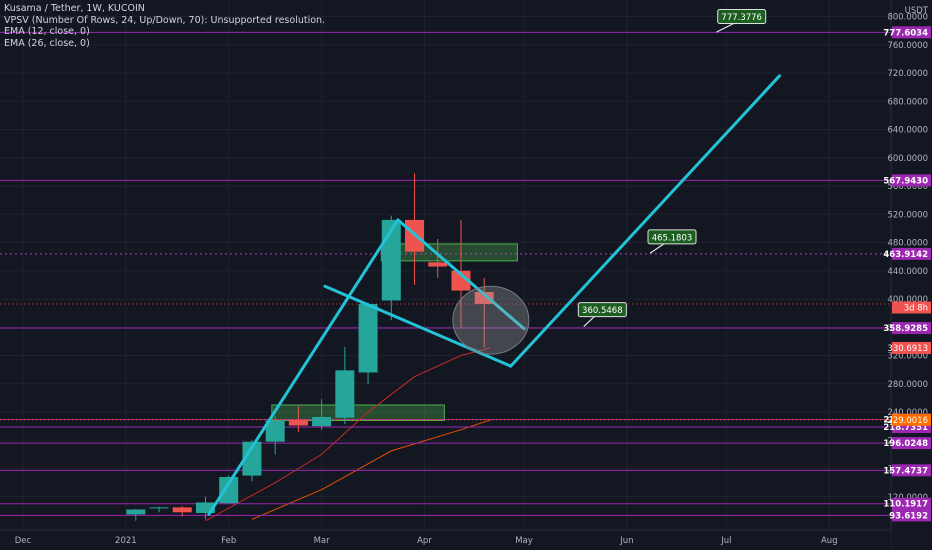  I want to click on level-price-text: 777.6034, so click(905, 33).